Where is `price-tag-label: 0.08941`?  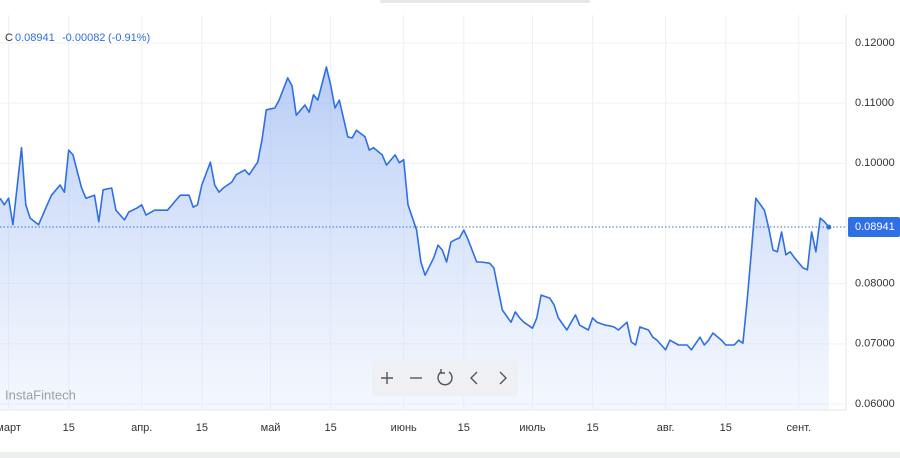
price-tag-label: 0.08941 is located at coordinates (875, 227).